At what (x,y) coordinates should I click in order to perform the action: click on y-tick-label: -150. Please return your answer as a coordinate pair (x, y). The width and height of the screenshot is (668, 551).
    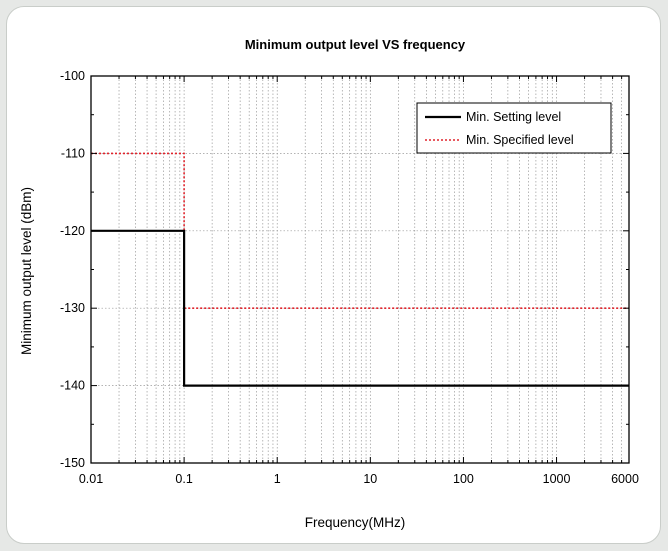
    Looking at the image, I should click on (72, 463).